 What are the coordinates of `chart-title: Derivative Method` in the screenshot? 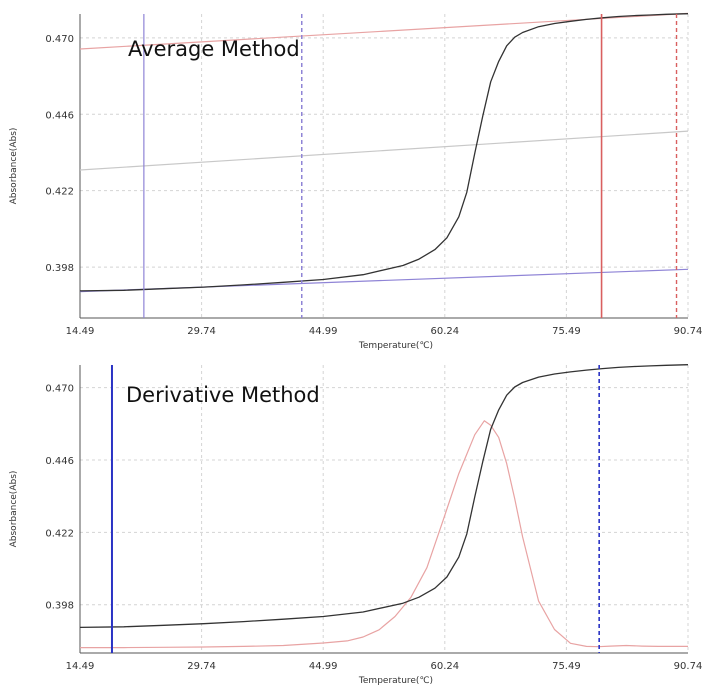 It's located at (223, 395).